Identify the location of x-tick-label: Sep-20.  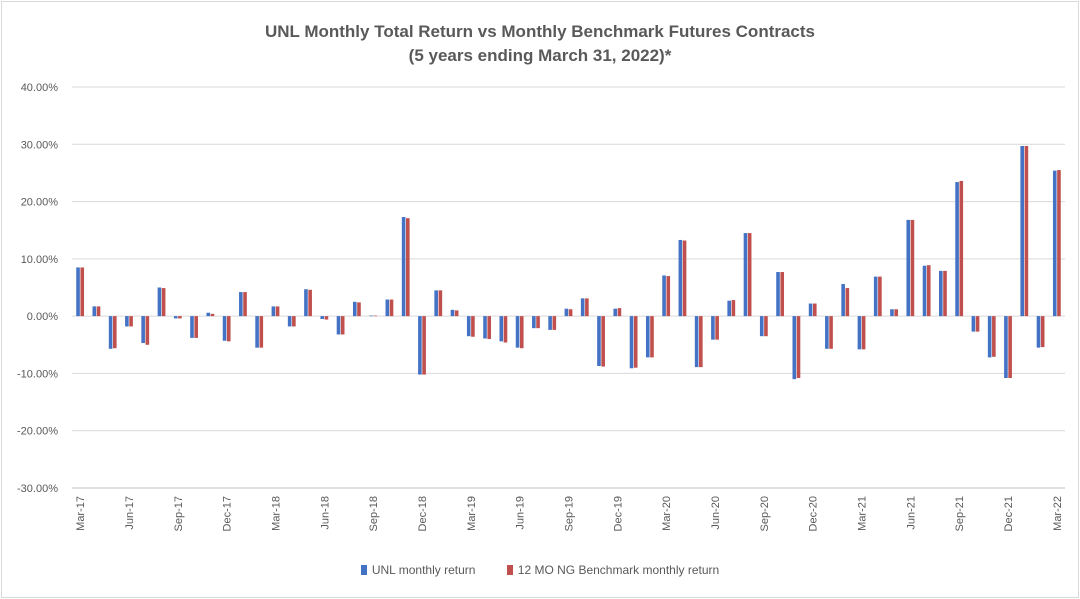
(765, 513).